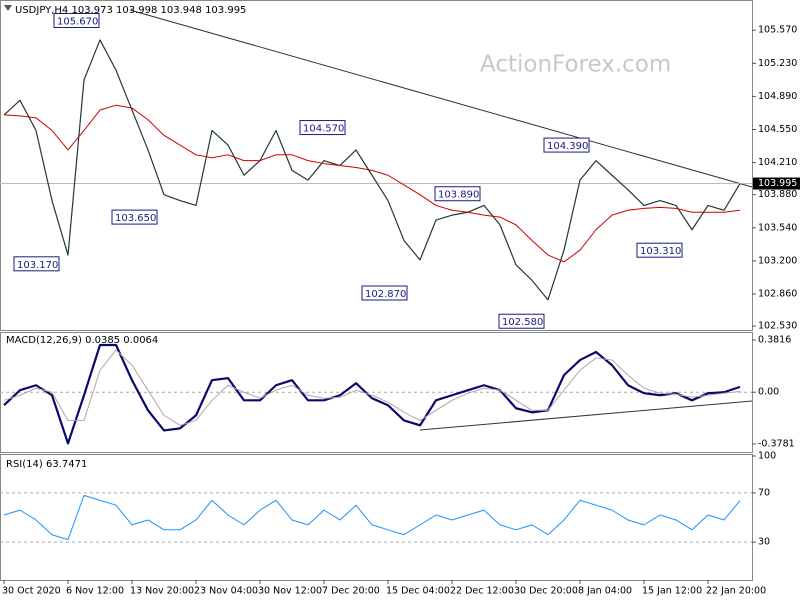 The height and width of the screenshot is (600, 800). What do you see at coordinates (418, 591) in the screenshot?
I see `x-tick-label: 15 Dec 04:00` at bounding box center [418, 591].